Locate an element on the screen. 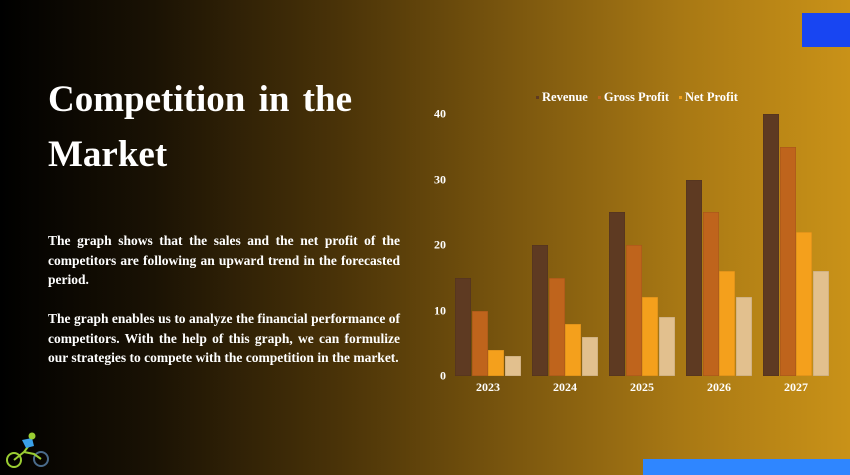 This screenshot has height=475, width=850. legend-item: Revenue is located at coordinates (562, 97).